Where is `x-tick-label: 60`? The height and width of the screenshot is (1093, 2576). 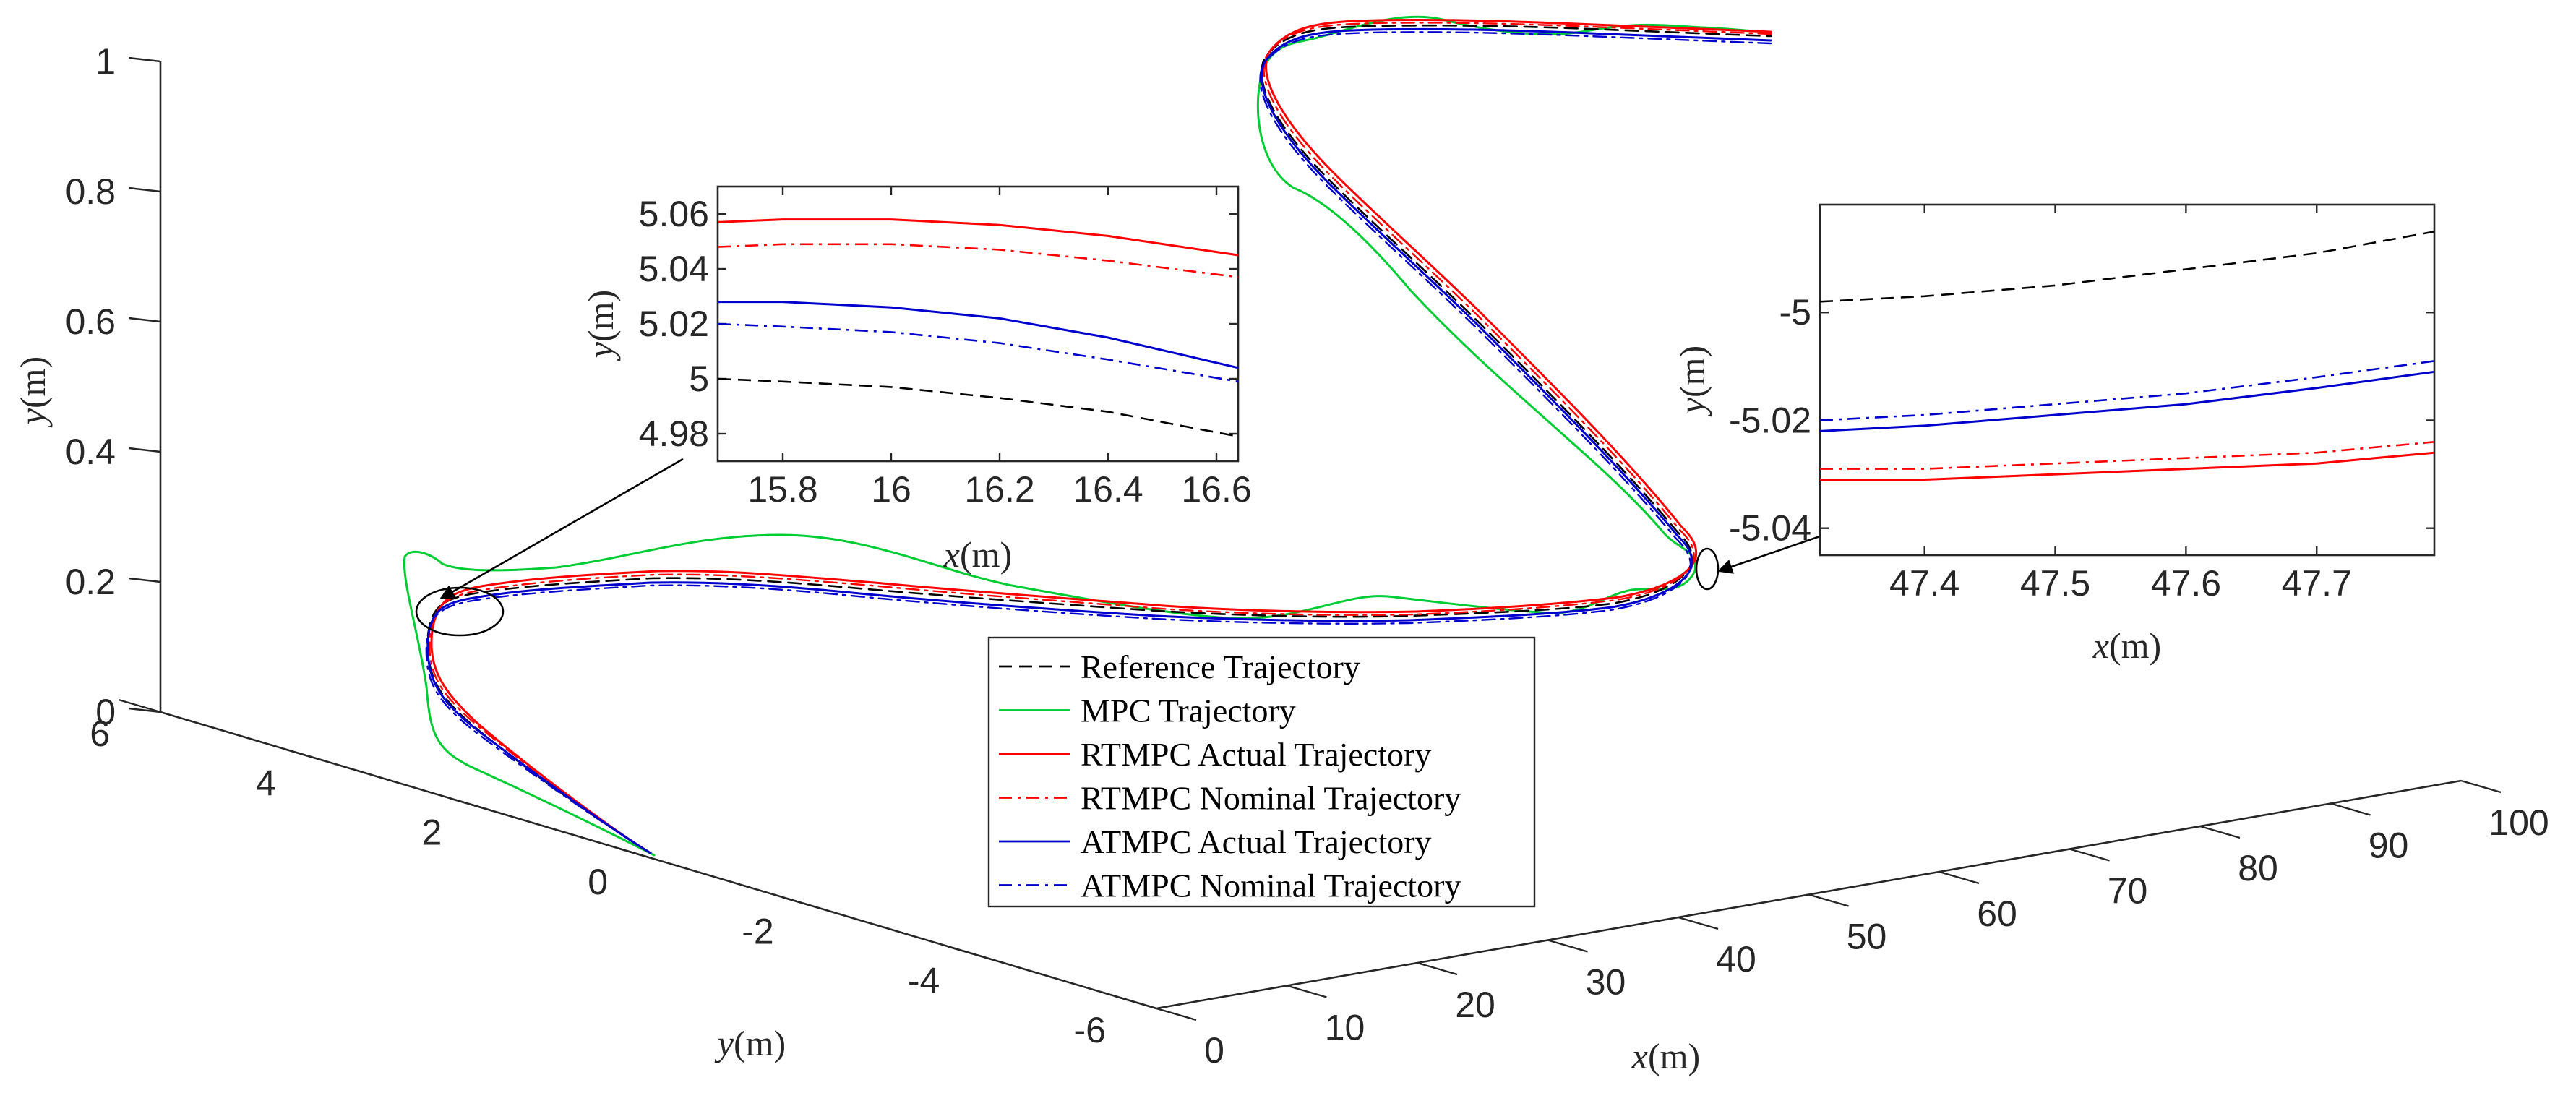
x-tick-label: 60 is located at coordinates (1997, 913).